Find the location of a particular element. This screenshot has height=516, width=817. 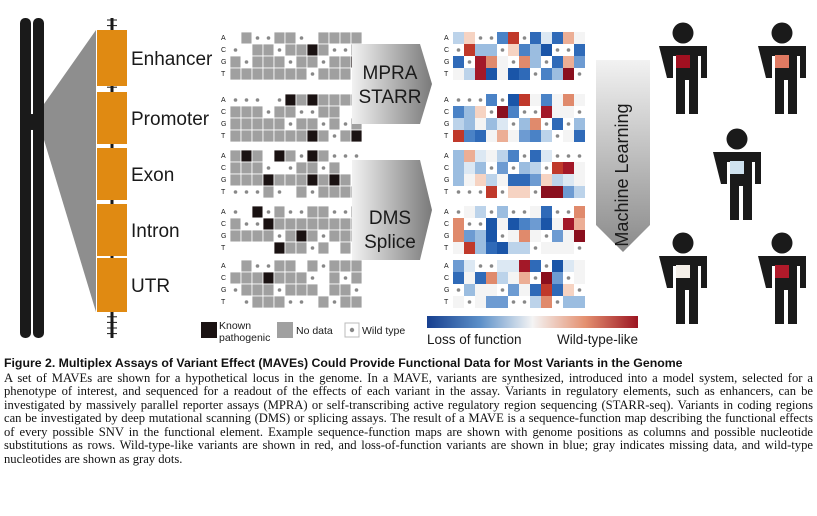

colorbar-right-label: Wild-type-like is located at coordinates (597, 339).